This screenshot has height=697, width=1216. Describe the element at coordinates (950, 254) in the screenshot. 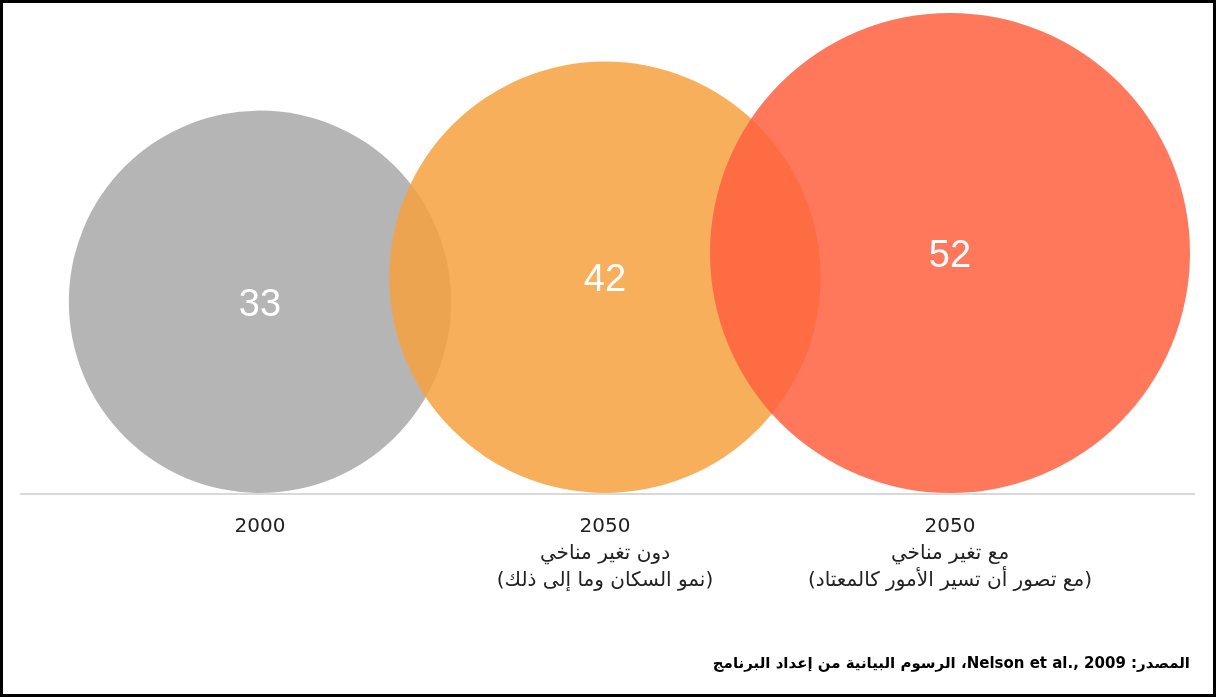

I see `data-label: 52` at that location.